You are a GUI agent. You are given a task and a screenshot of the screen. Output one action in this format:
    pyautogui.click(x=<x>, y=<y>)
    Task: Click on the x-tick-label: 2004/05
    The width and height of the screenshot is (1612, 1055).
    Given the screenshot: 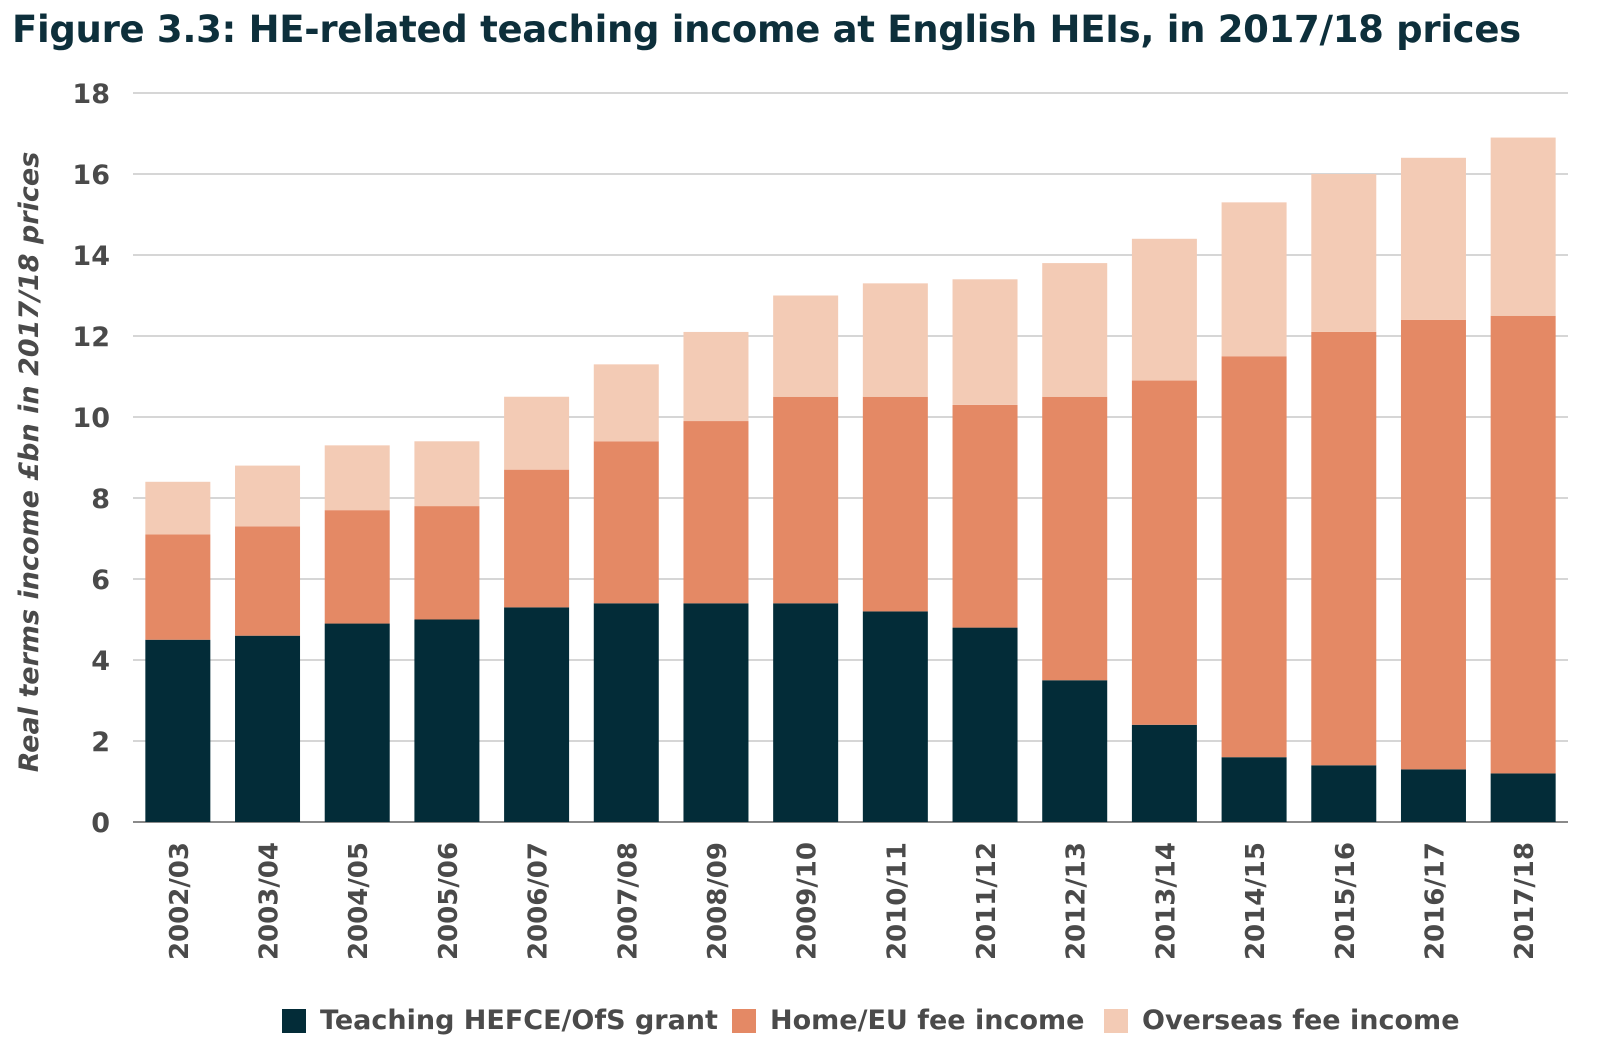 What is the action you would take?
    pyautogui.click(x=359, y=901)
    